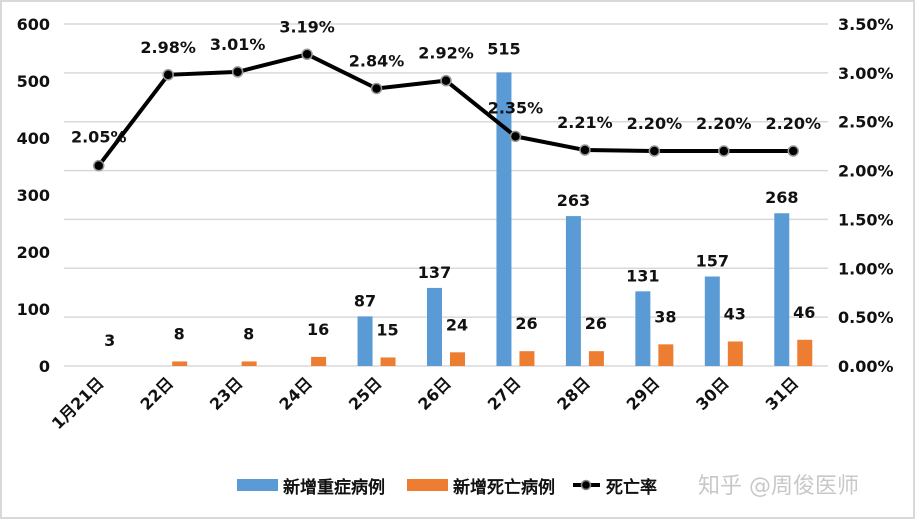 Image resolution: width=915 pixels, height=519 pixels. I want to click on death-rate-label: 2.98%, so click(168, 47).